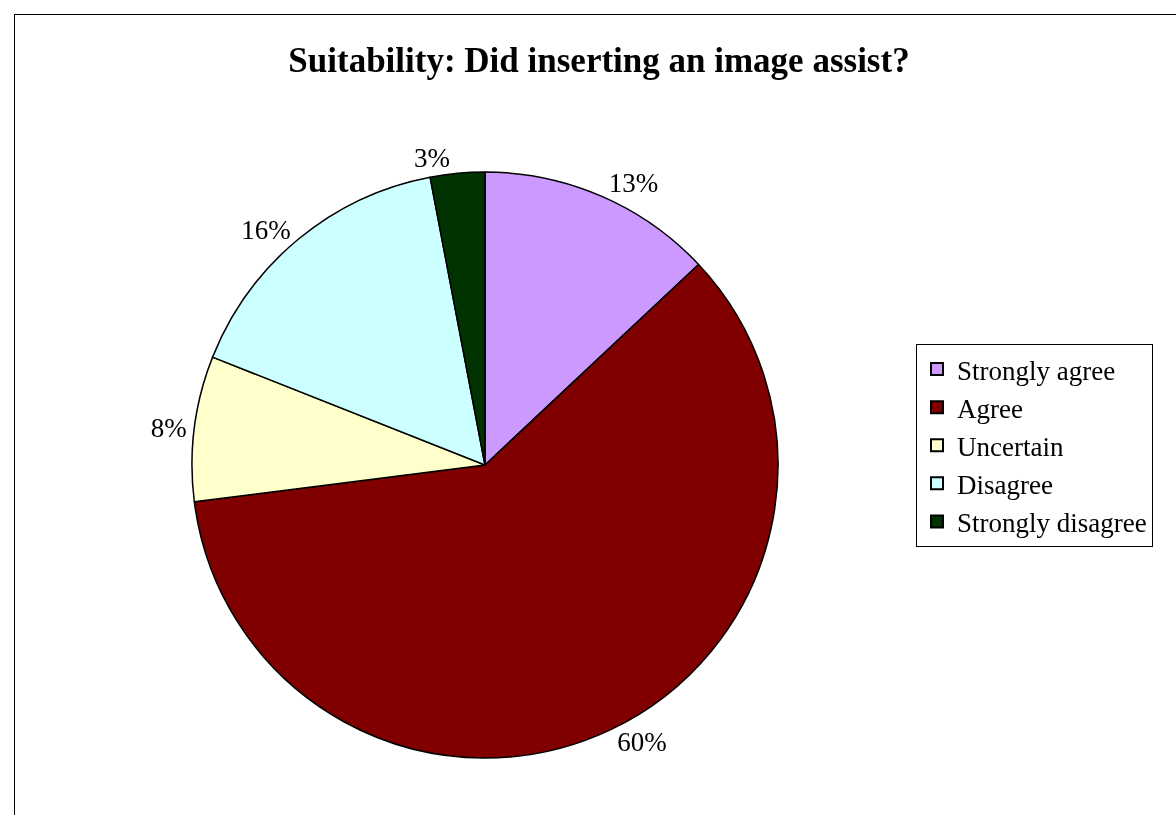  I want to click on legend-label: Agree, so click(990, 408).